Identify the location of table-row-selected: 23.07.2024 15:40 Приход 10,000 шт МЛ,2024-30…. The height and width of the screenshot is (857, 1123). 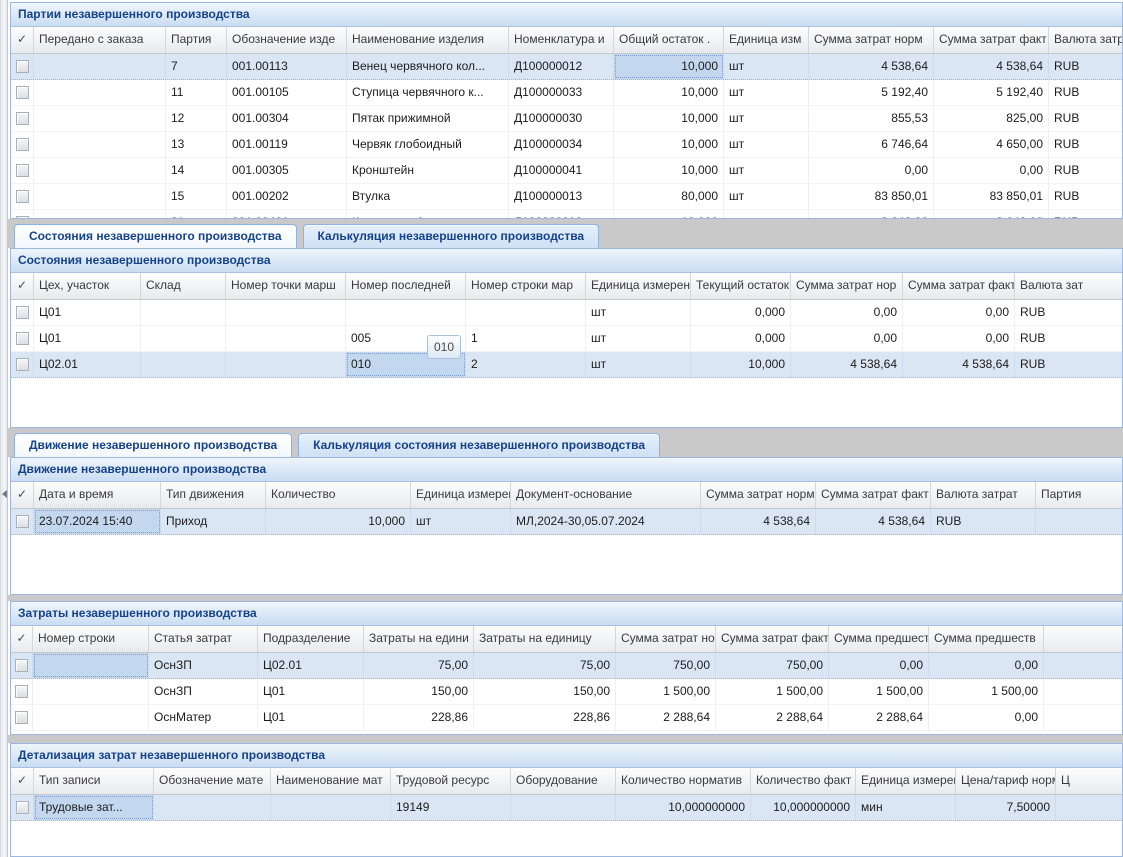
(566, 522).